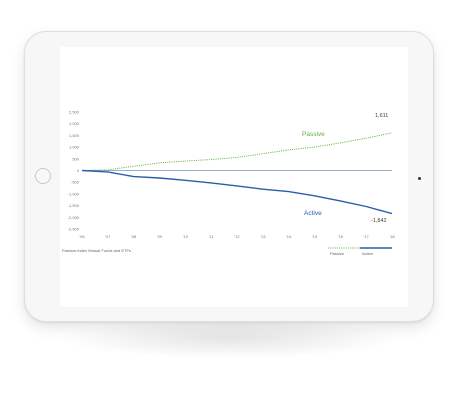 The image size is (460, 404). Describe the element at coordinates (74, 135) in the screenshot. I see `y-tick-label: 1,500` at that location.